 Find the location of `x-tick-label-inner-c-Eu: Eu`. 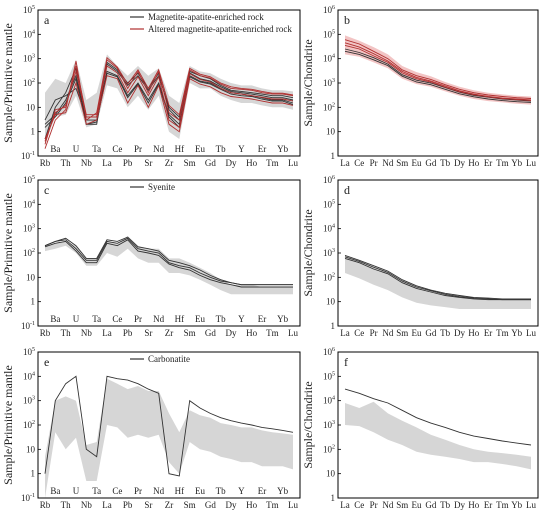

x-tick-label-inner-c-Eu: Eu is located at coordinates (200, 319).